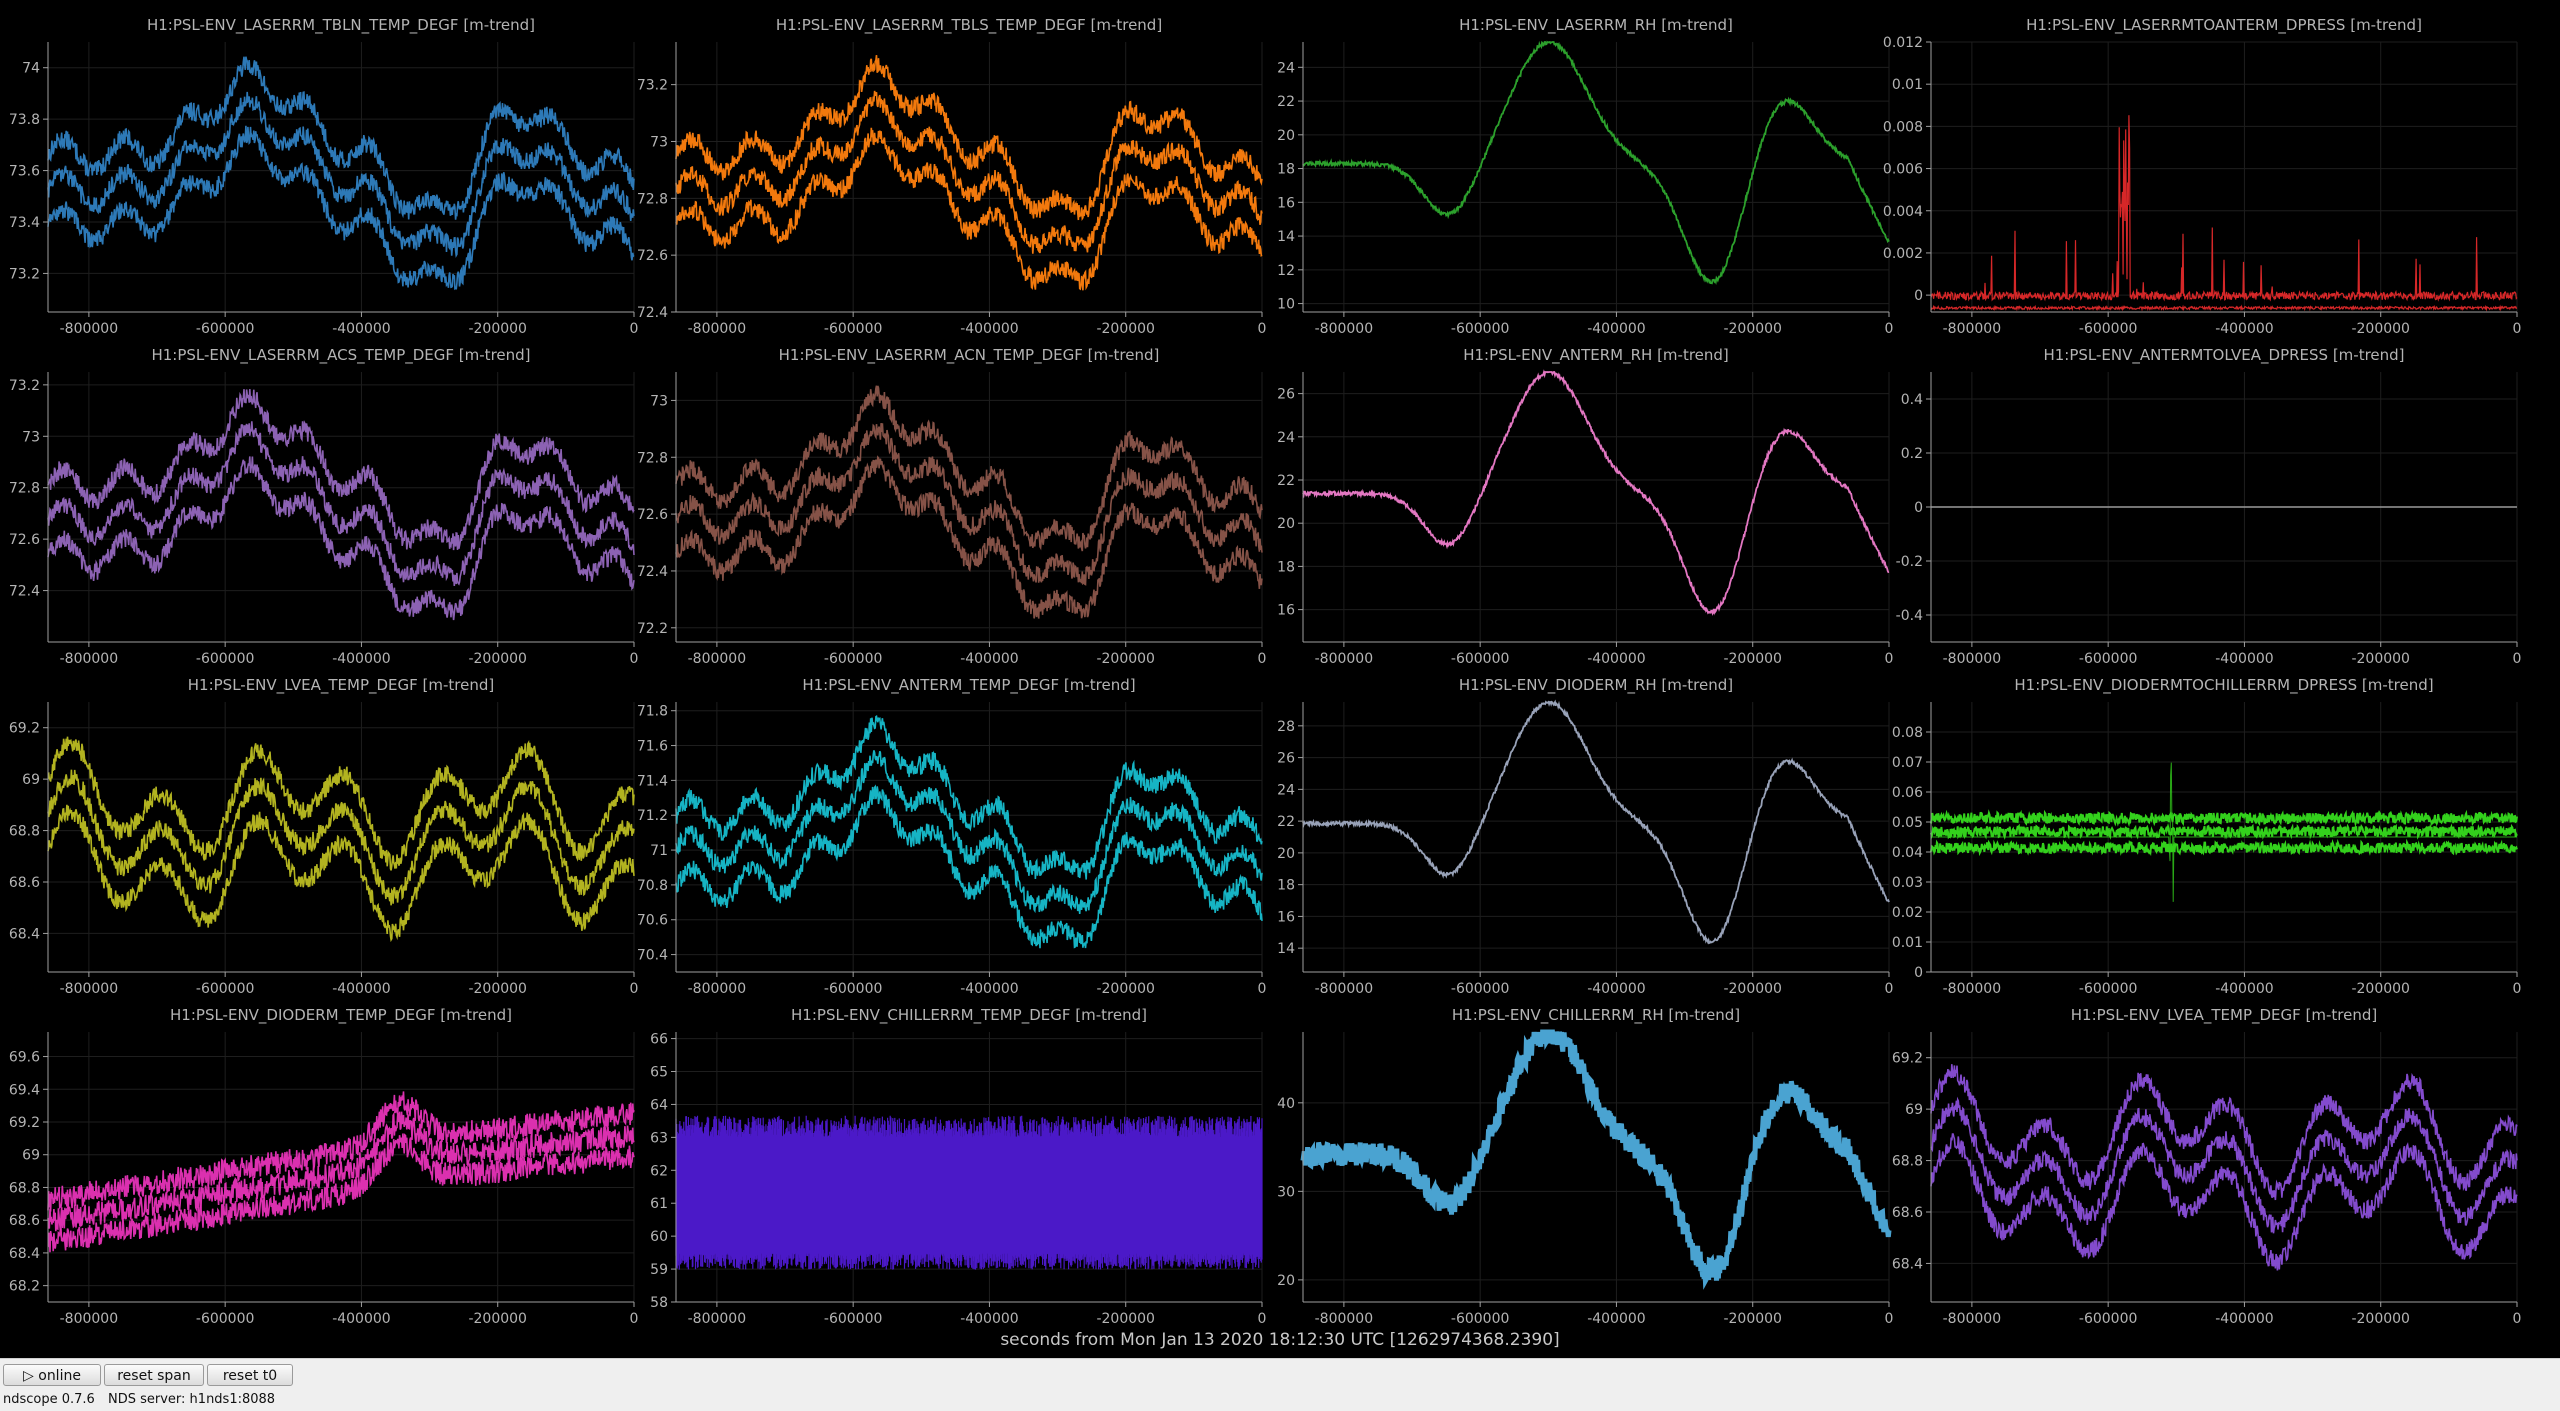 The image size is (2560, 1411). Describe the element at coordinates (52, 1375) in the screenshot. I see `online-button: ▷ online` at that location.